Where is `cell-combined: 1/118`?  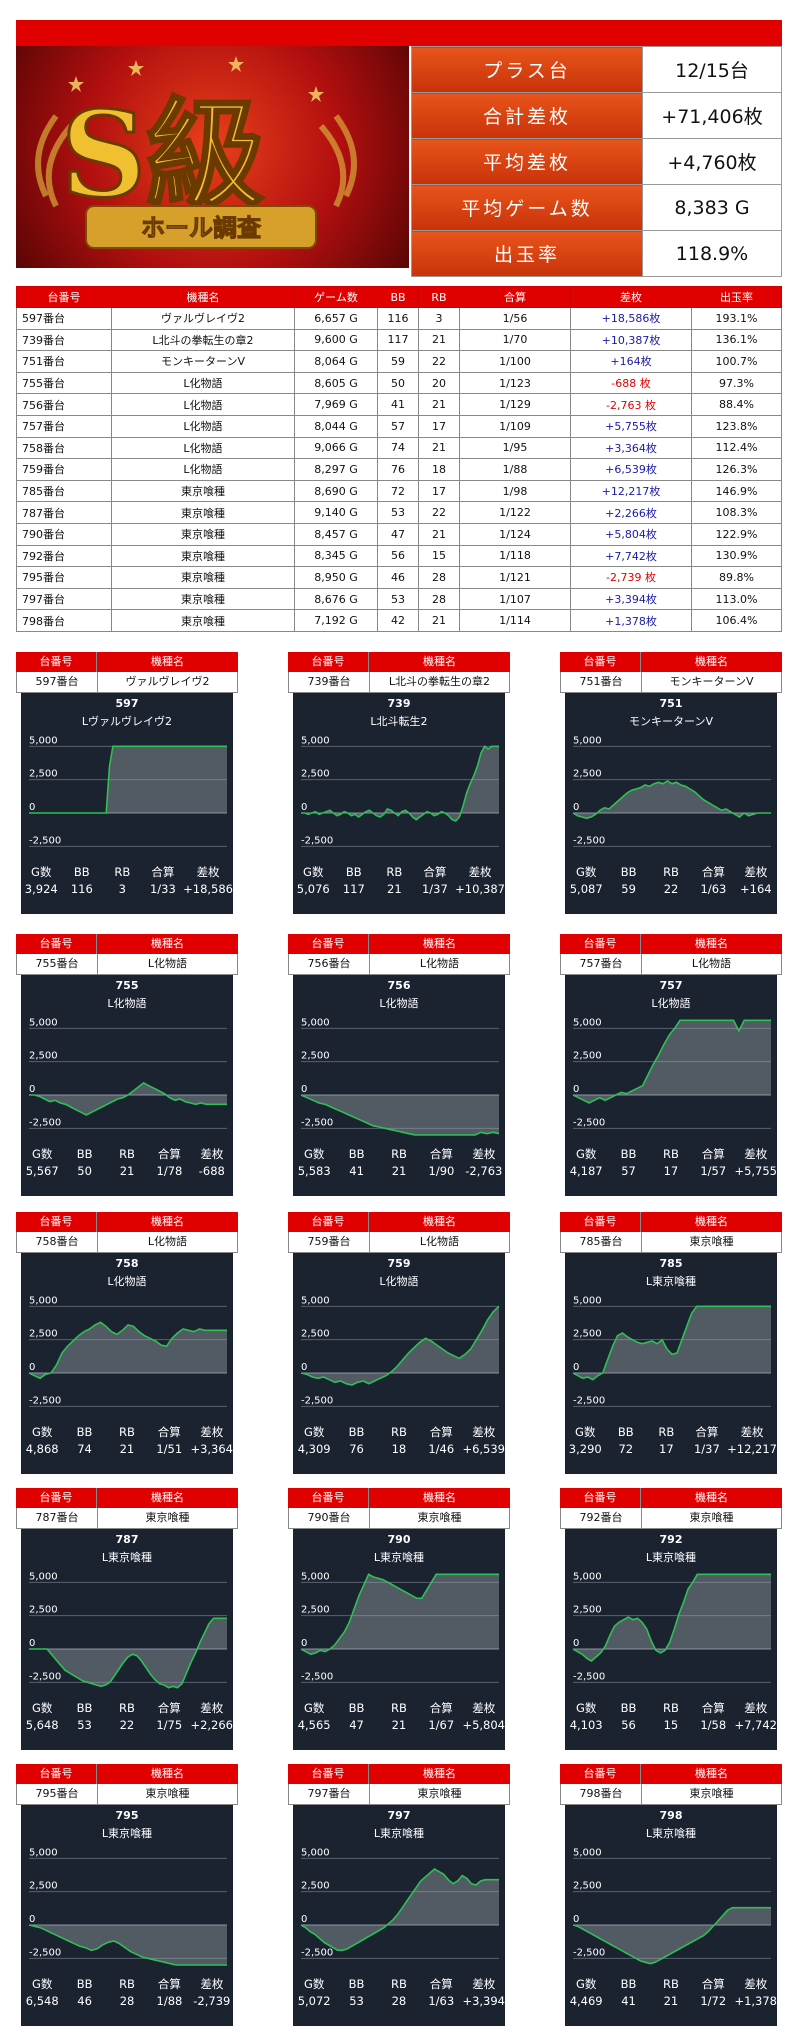
cell-combined: 1/118 is located at coordinates (515, 556).